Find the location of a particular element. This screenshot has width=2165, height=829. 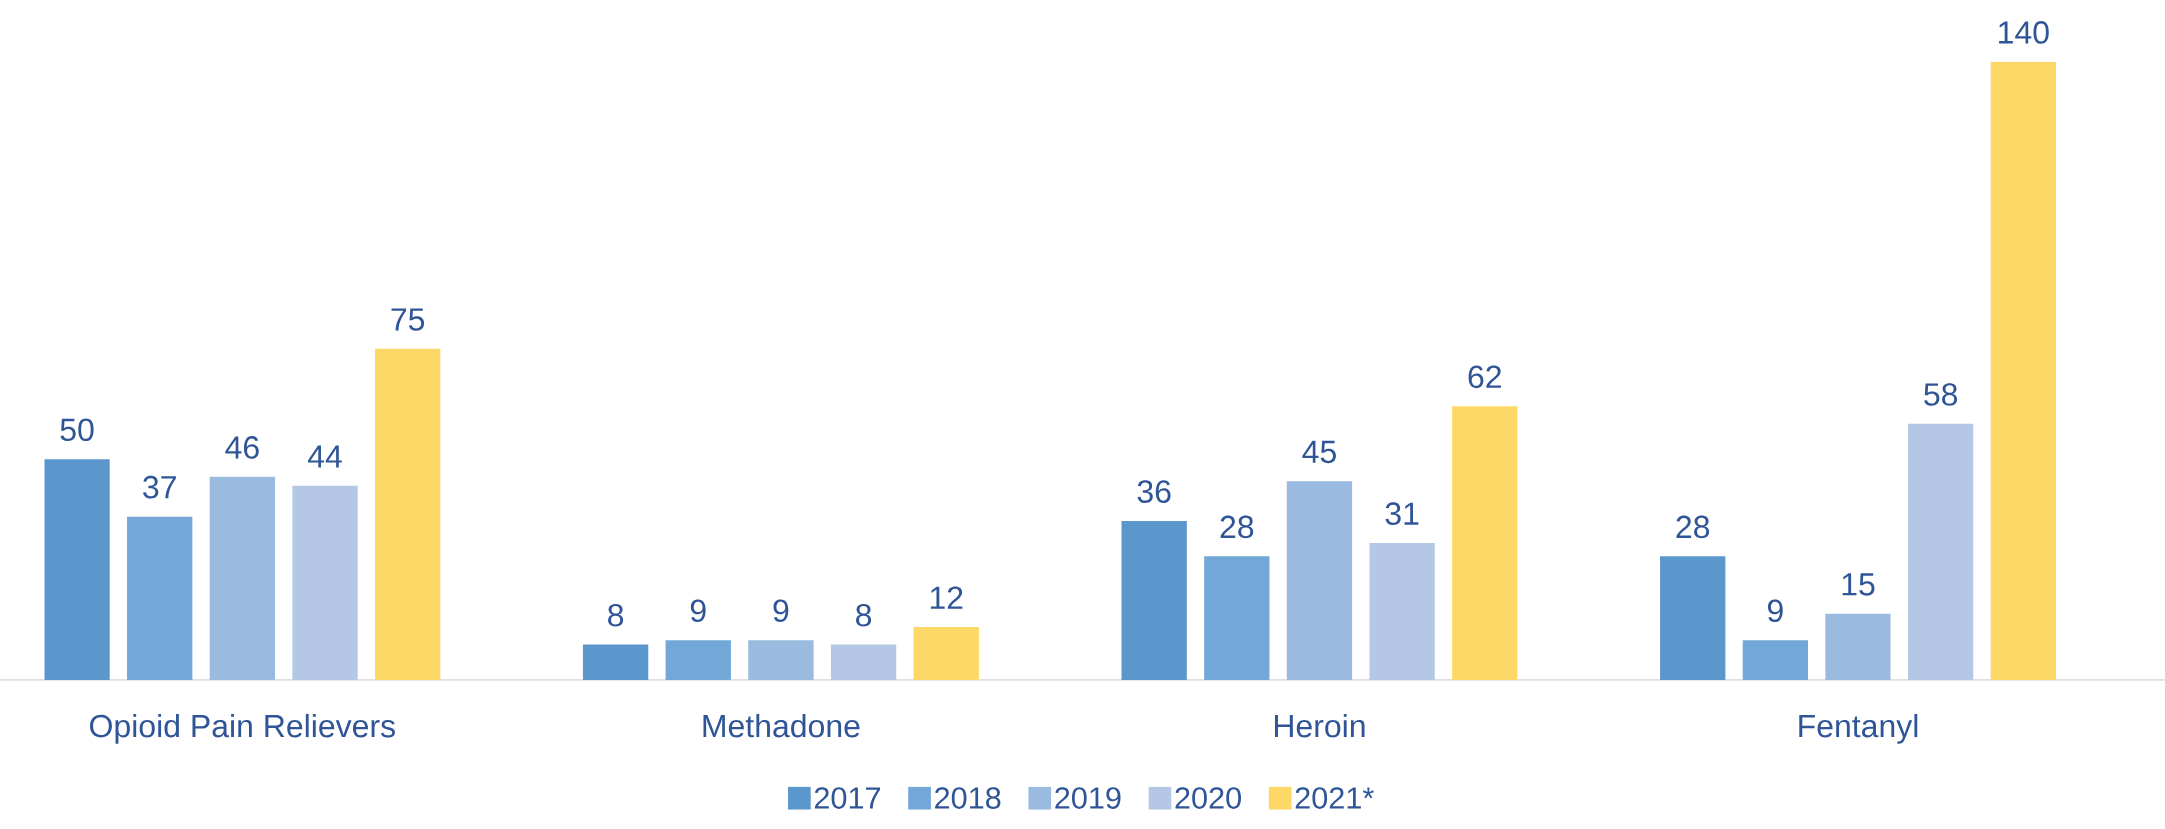

data-label: 62 is located at coordinates (1484, 377).